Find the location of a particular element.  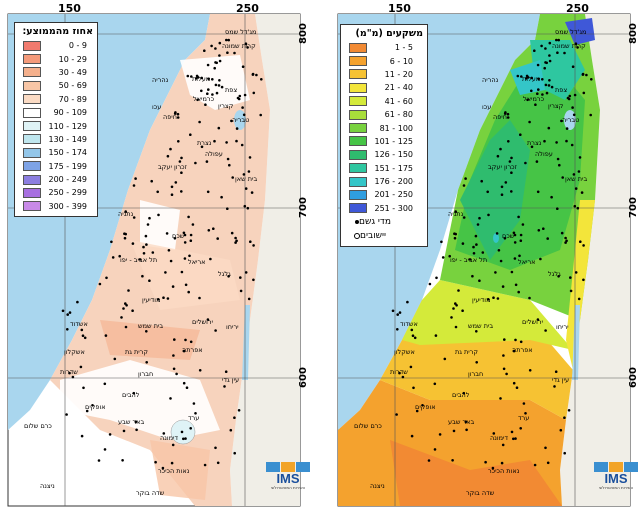

right-legend-label: 251 - 300 is located at coordinates (393, 208).